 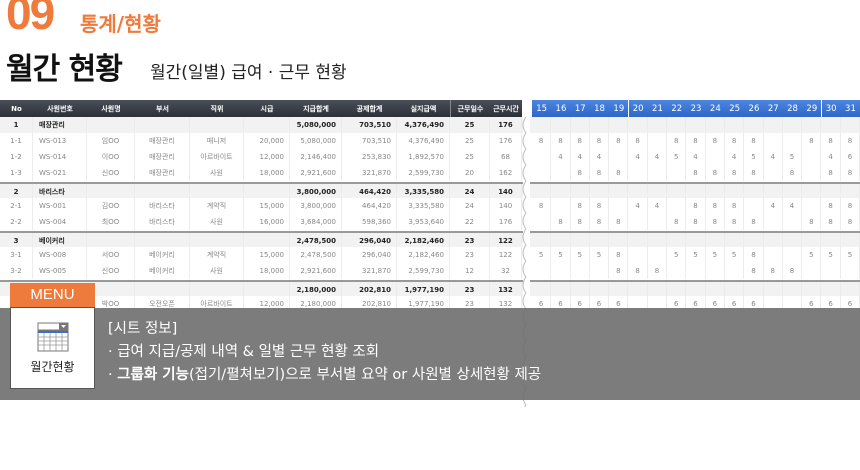 I want to click on column-header: 부서, so click(x=162, y=108).